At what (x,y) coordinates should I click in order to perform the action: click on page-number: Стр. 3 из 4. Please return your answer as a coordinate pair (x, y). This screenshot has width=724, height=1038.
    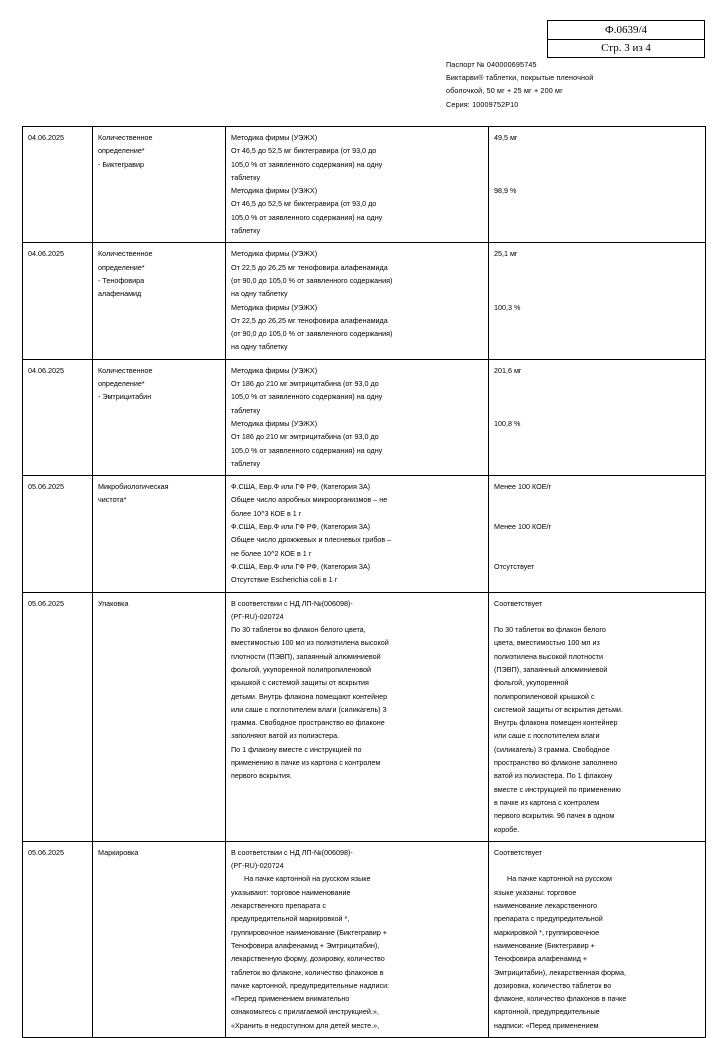
    Looking at the image, I should click on (626, 48).